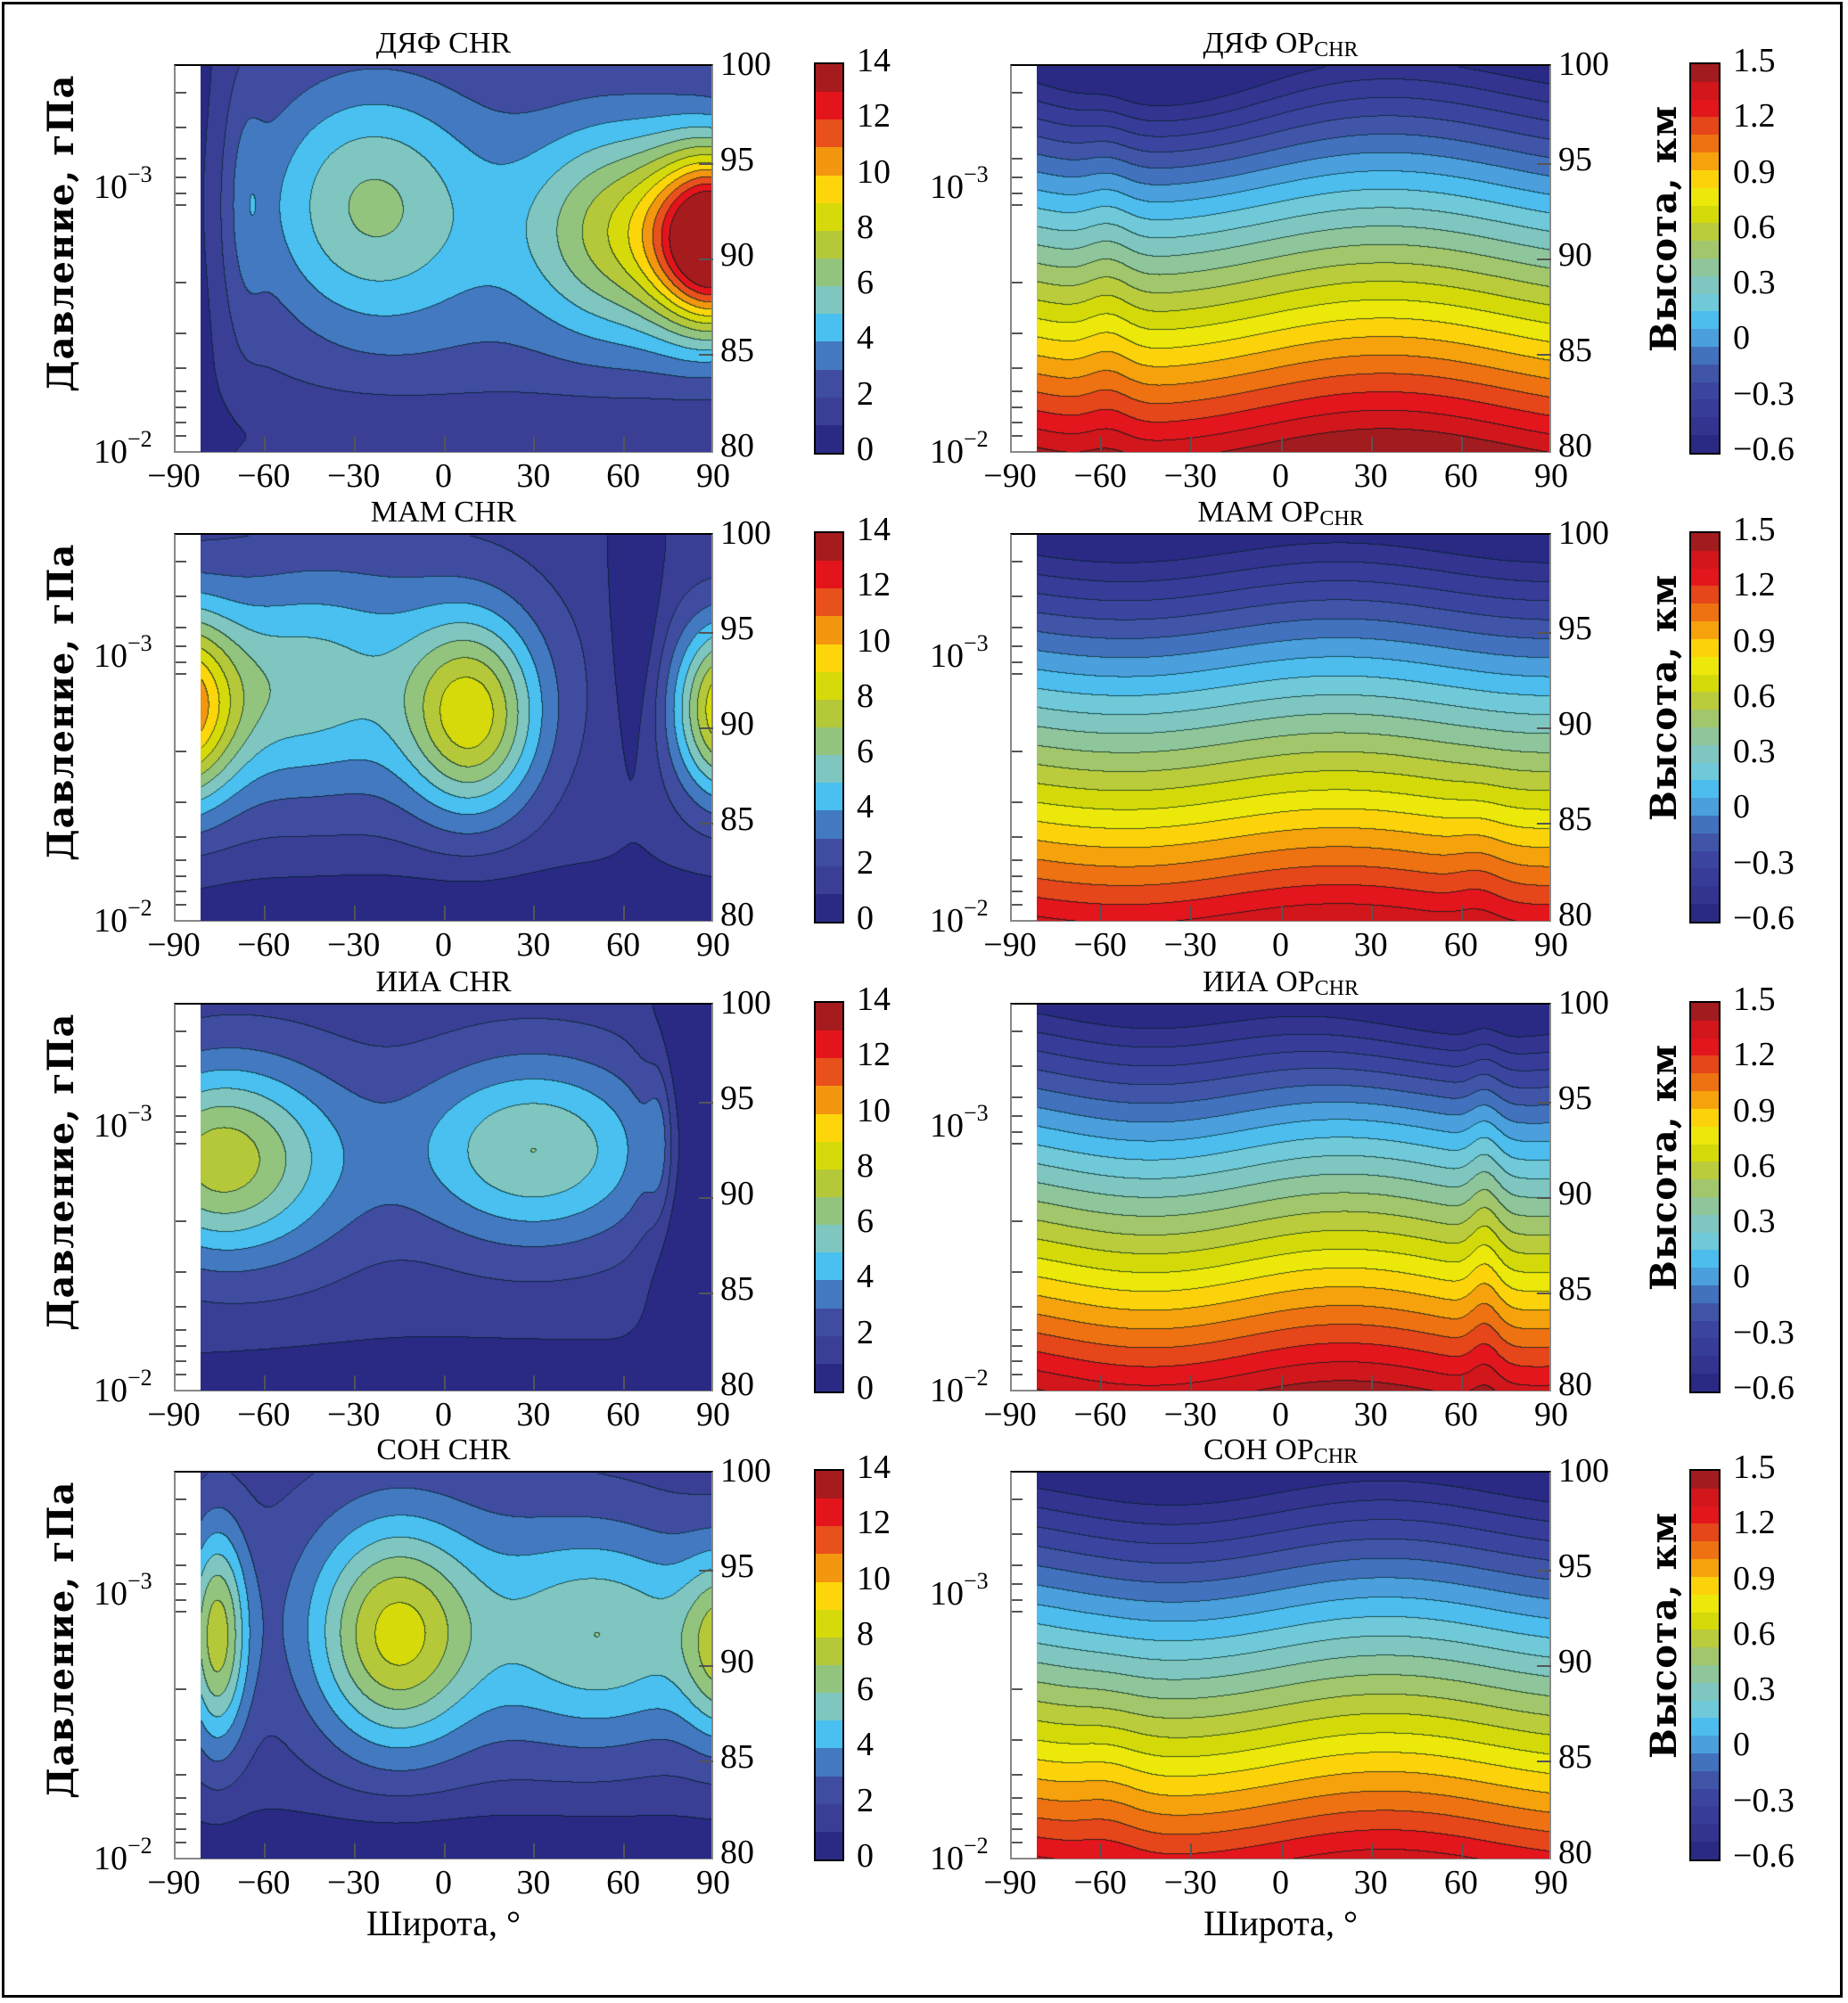  Describe the element at coordinates (123, 653) in the screenshot. I see `y-tick-label-pressure: 10⁻³` at that location.